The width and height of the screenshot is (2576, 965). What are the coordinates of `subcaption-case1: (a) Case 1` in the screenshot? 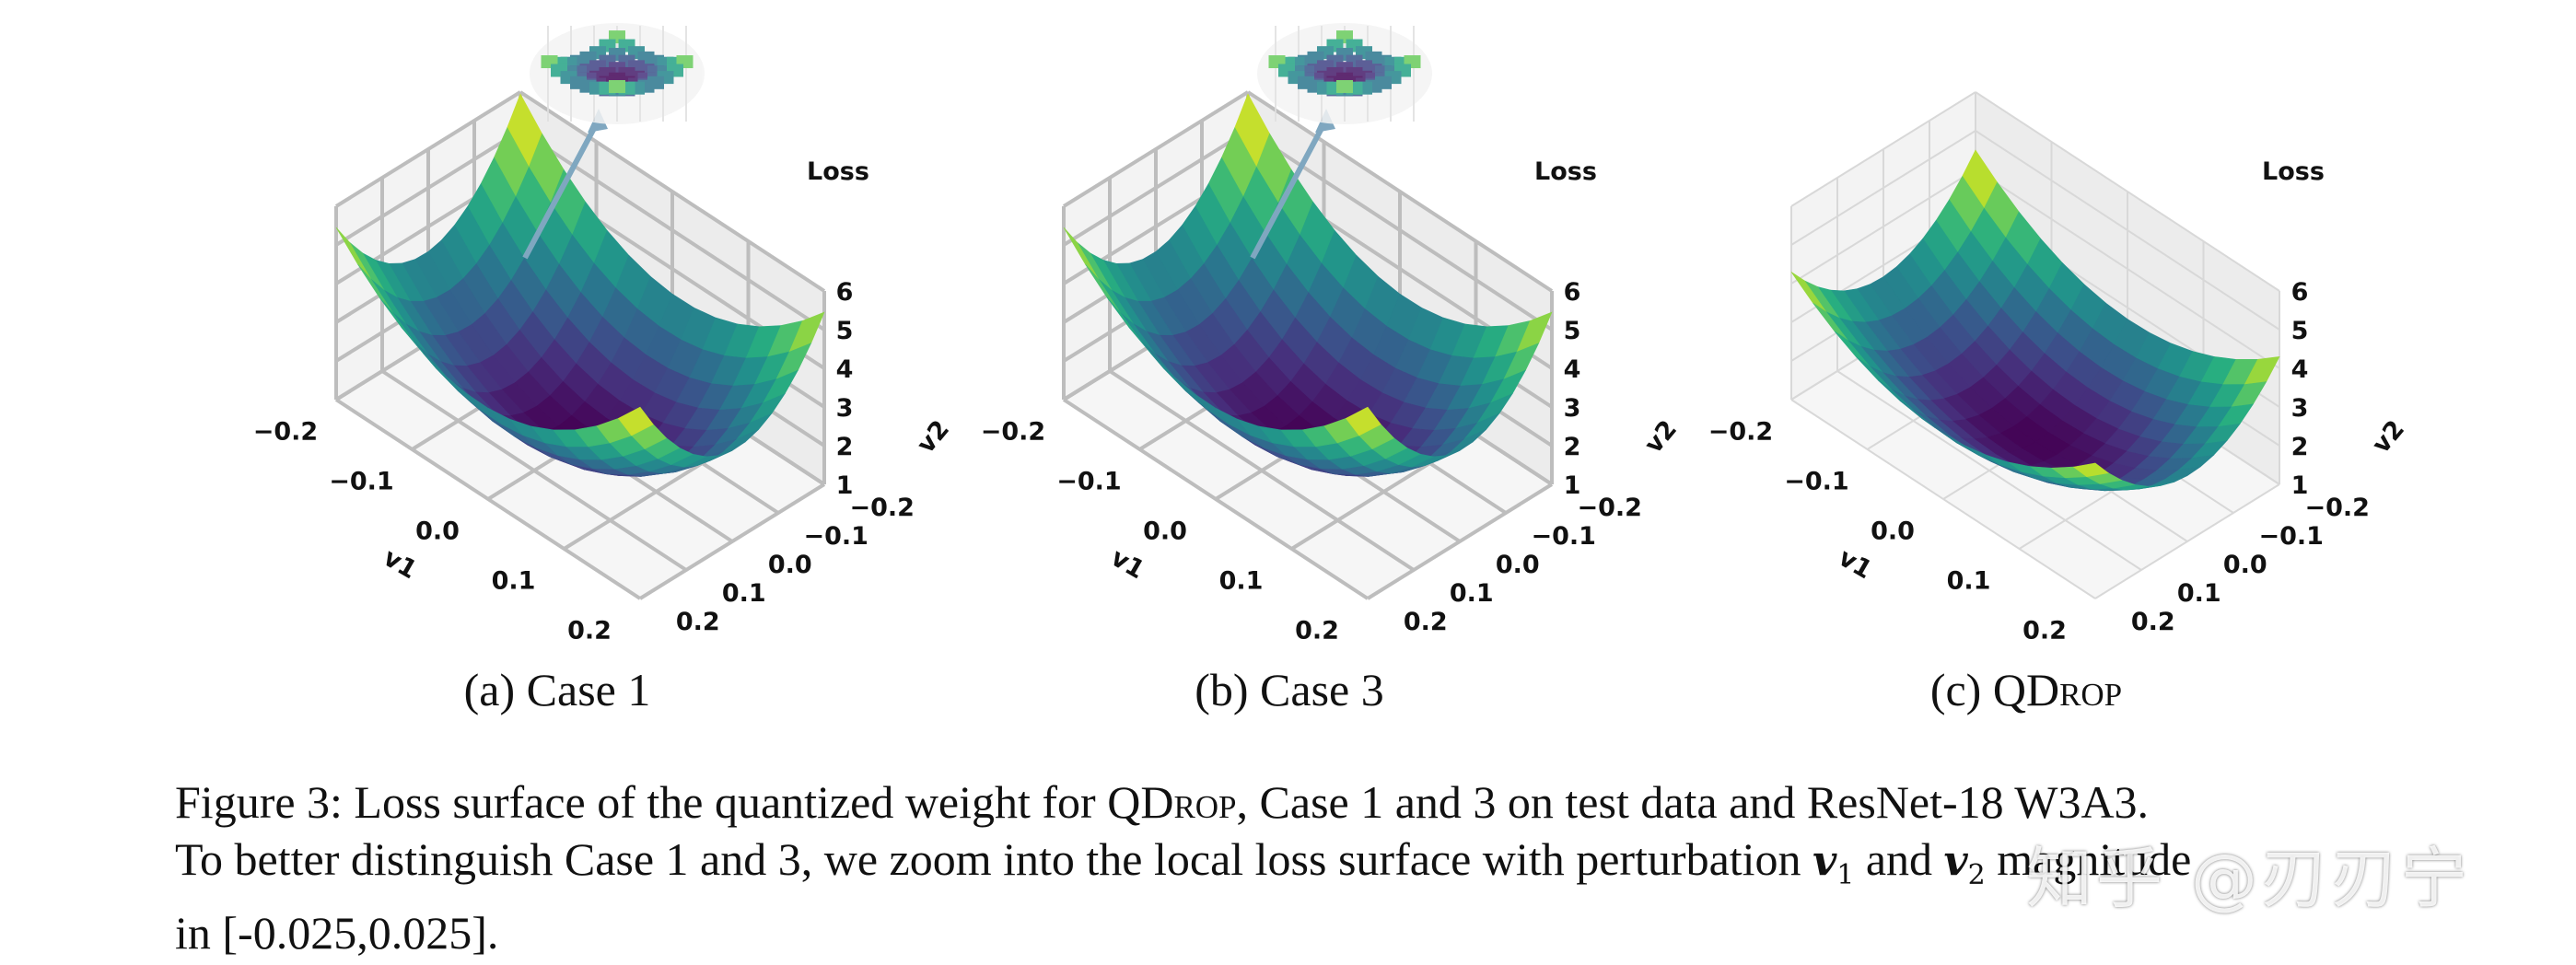 It's located at (557, 689).